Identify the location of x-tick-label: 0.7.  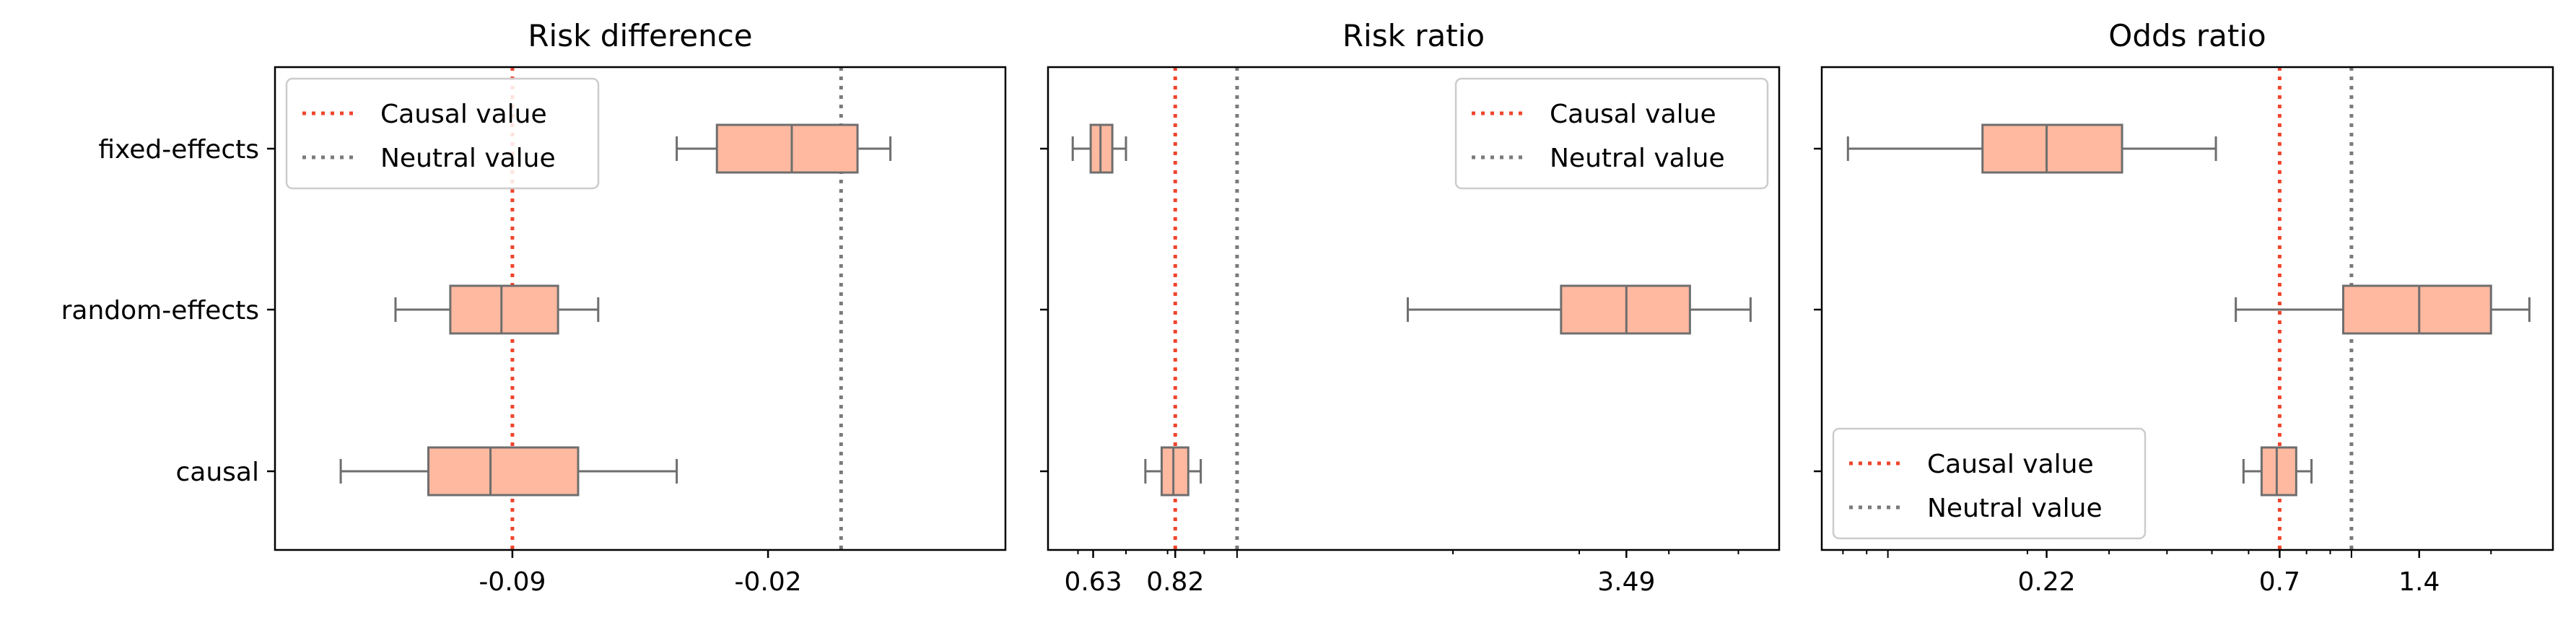
(2279, 582).